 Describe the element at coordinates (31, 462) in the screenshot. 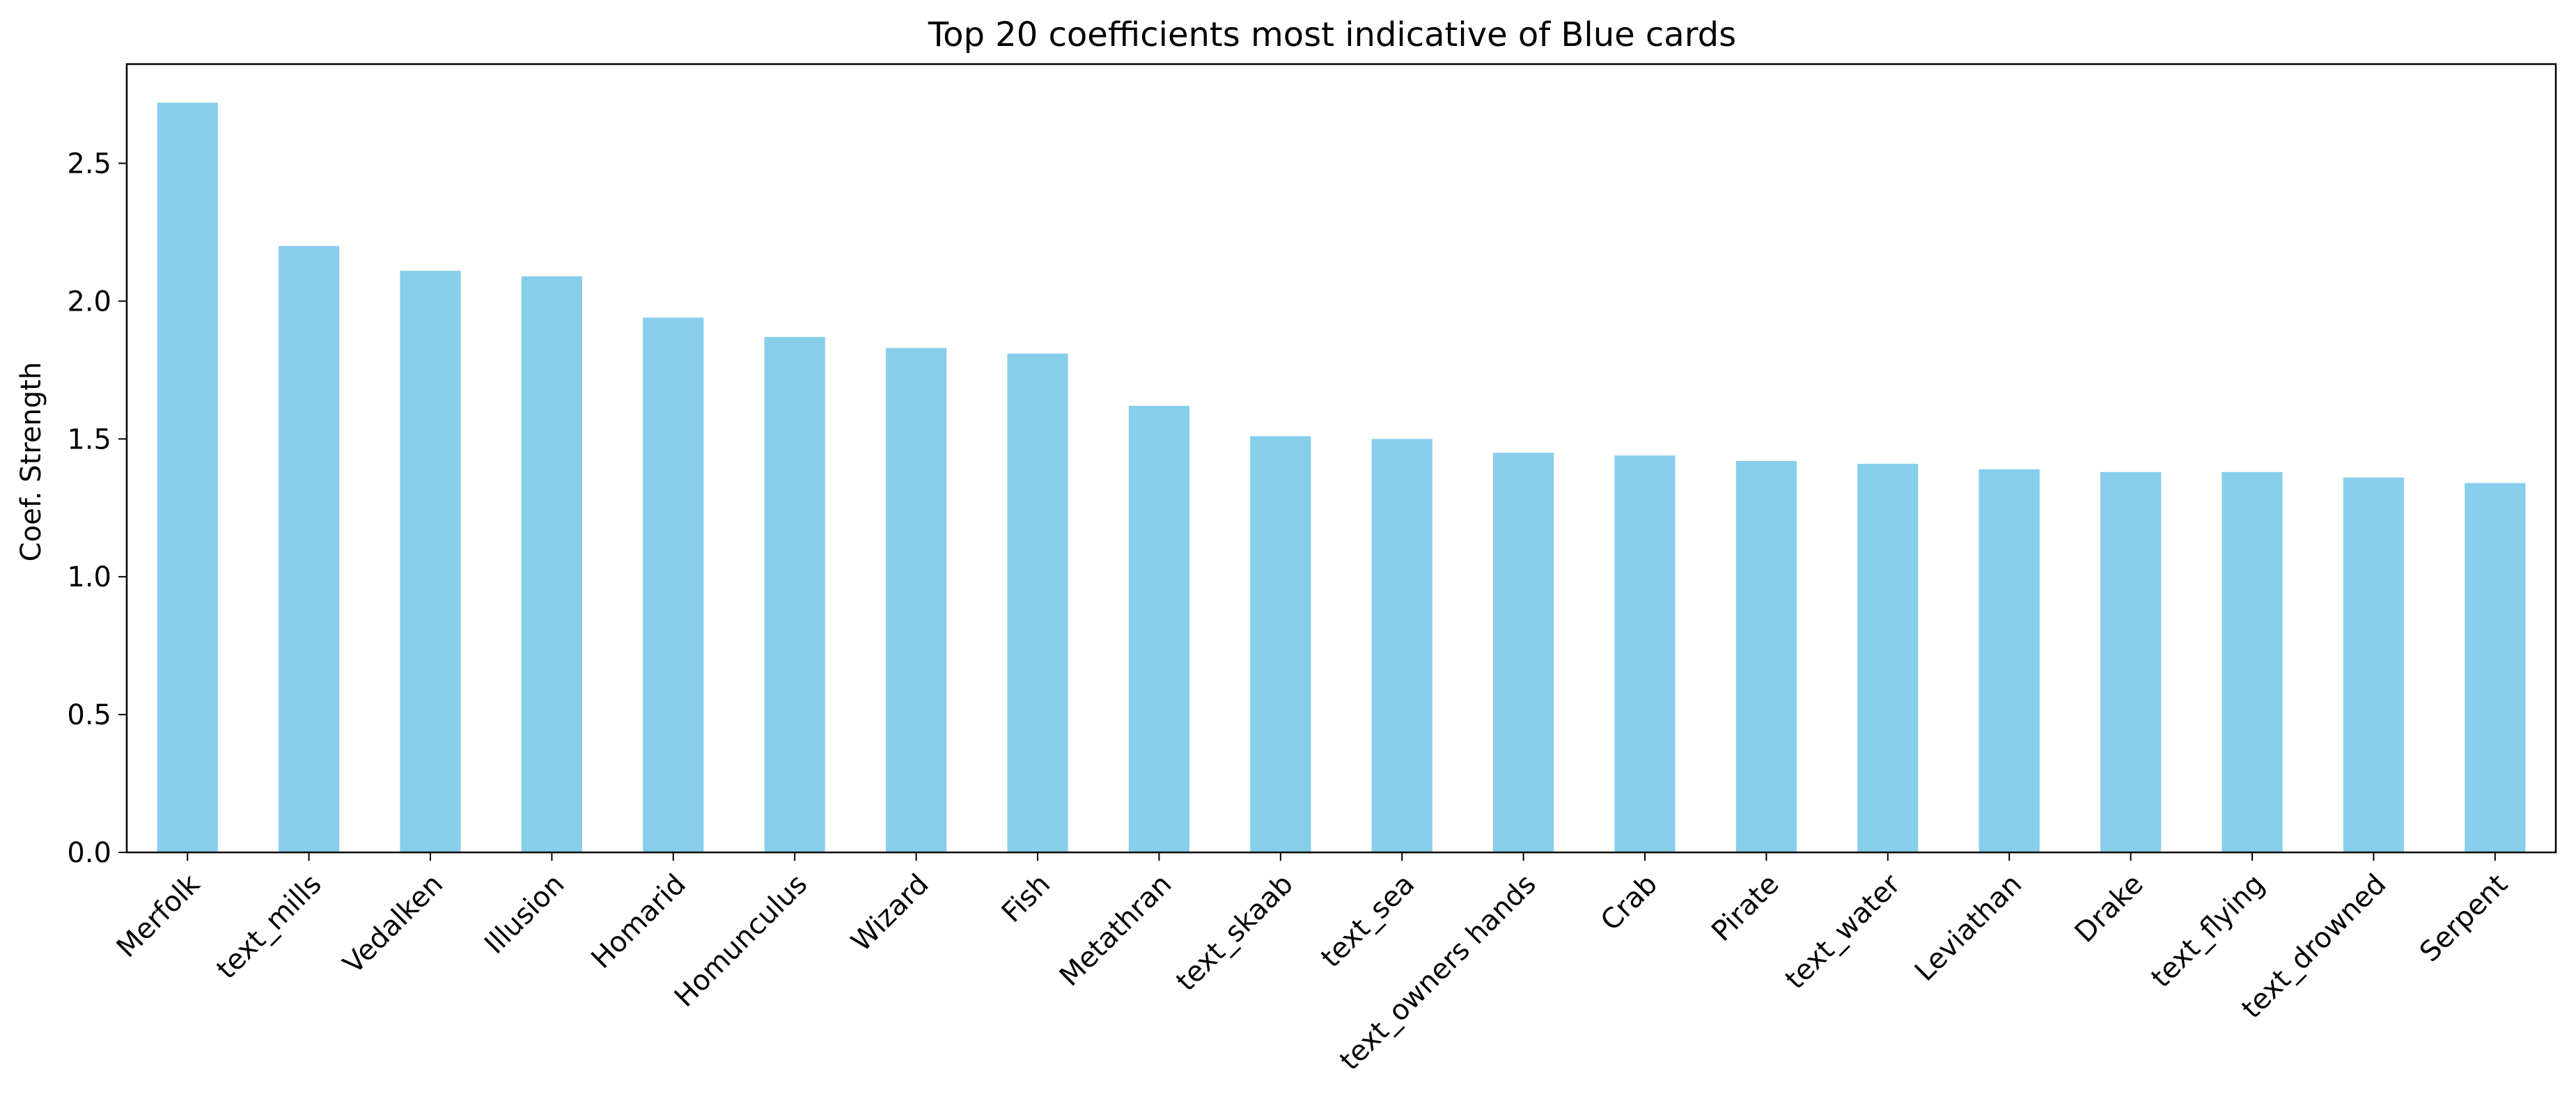

I see `y-axis-label: Coef. Strength` at that location.